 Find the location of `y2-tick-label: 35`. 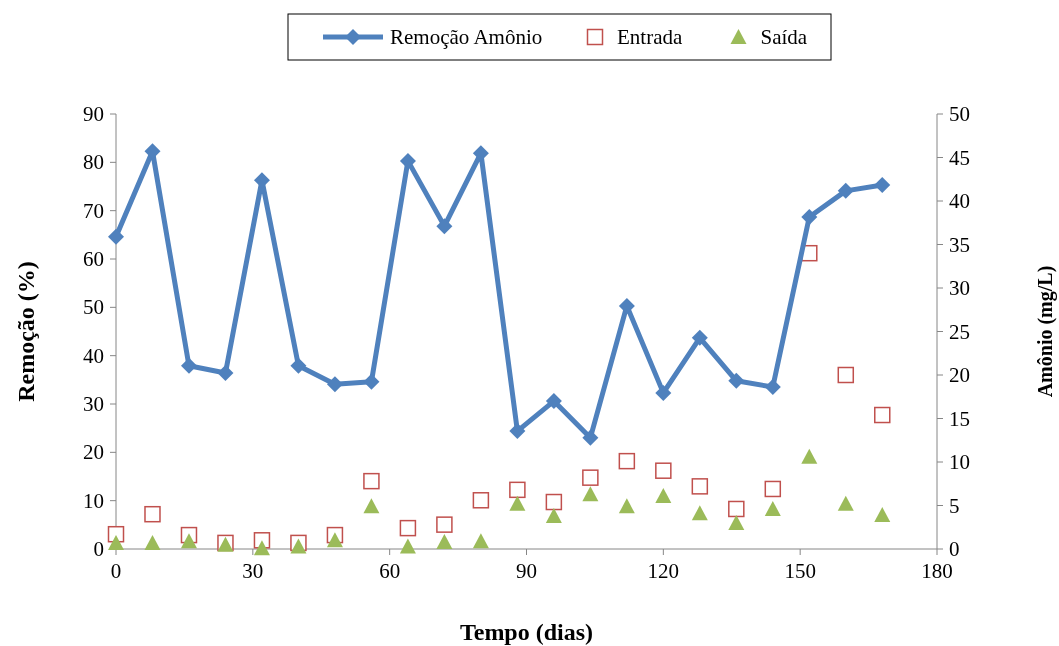

y2-tick-label: 35 is located at coordinates (959, 244).